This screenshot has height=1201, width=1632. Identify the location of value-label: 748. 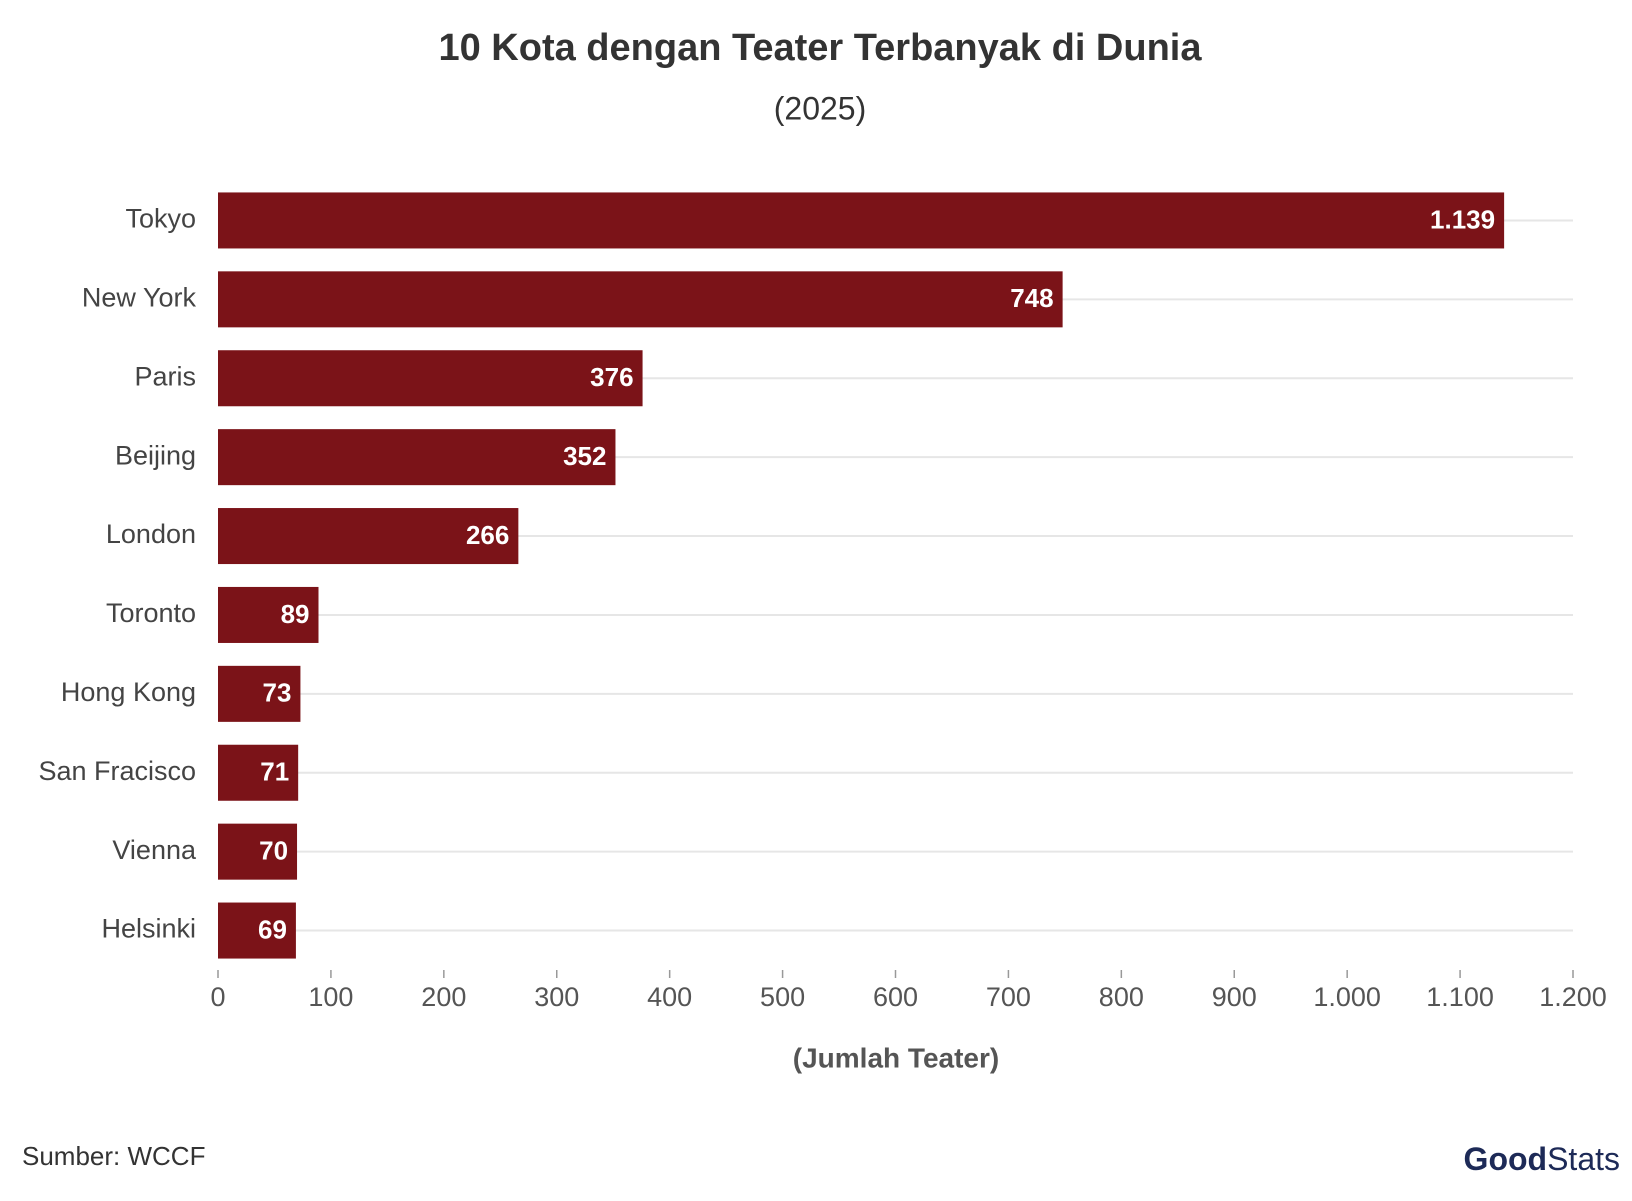
(1031, 298).